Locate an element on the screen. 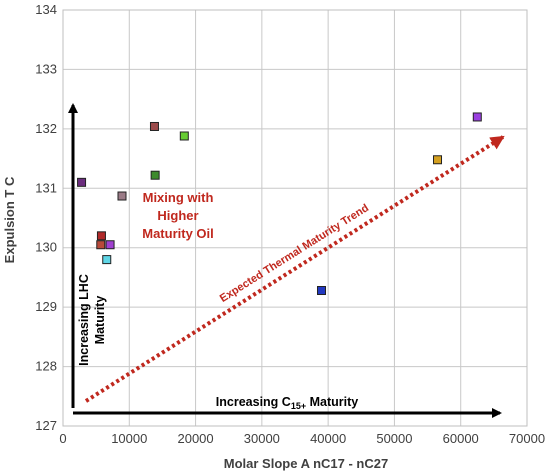 This screenshot has width=550, height=476. lhc-maturity-label-line-1: Increasing LHC is located at coordinates (84, 320).